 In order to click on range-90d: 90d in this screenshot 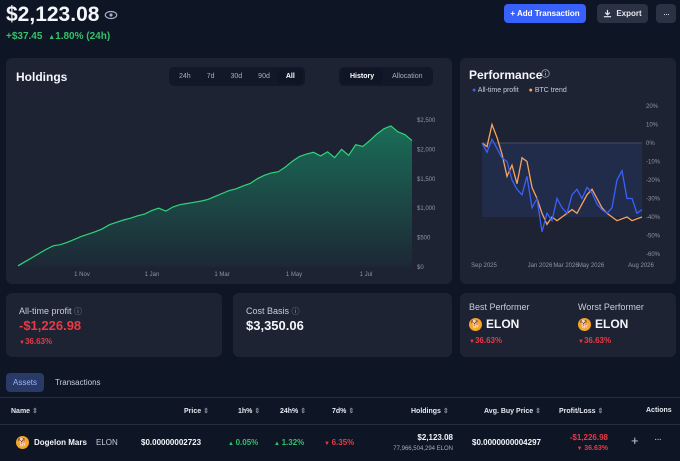, I will do `click(264, 76)`.